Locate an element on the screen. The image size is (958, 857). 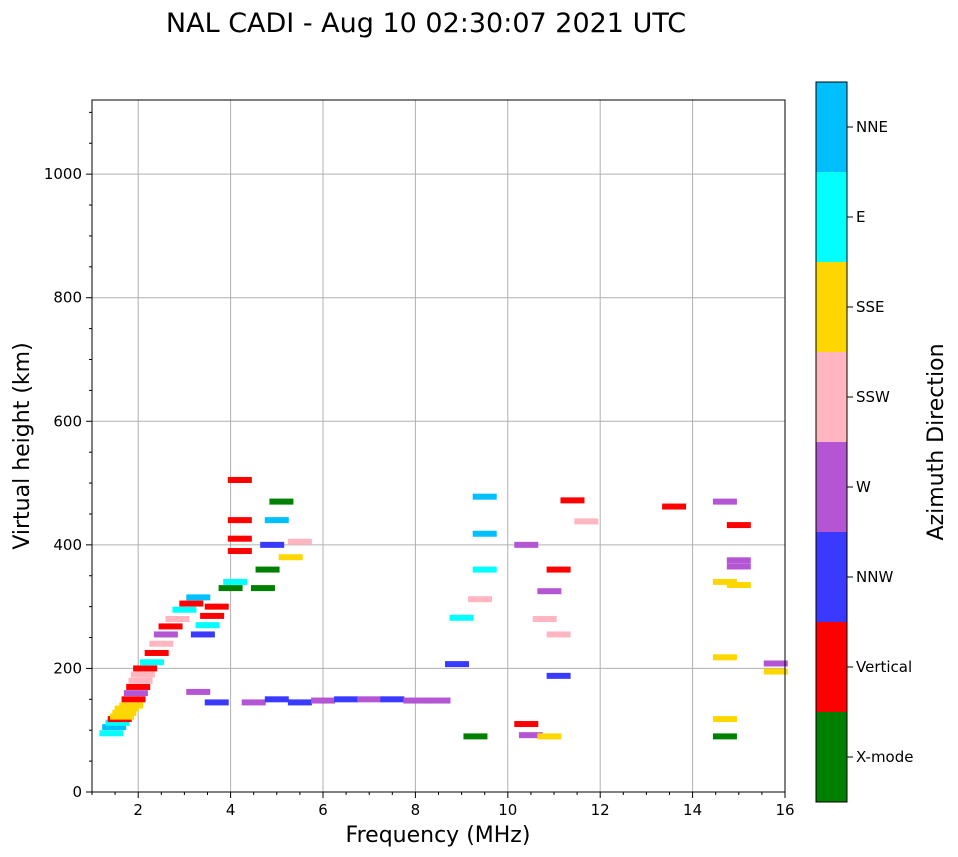
colorbar-label-item: NNW is located at coordinates (874, 577).